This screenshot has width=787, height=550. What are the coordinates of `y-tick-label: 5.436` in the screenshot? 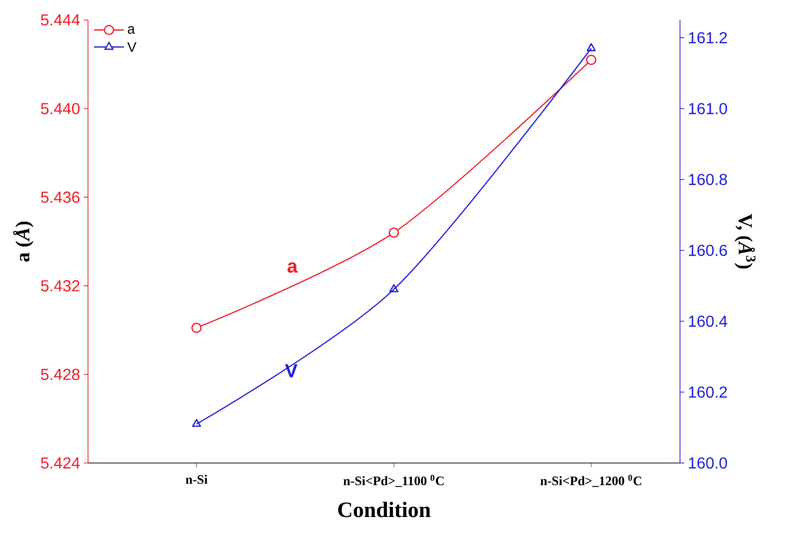 It's located at (60, 197).